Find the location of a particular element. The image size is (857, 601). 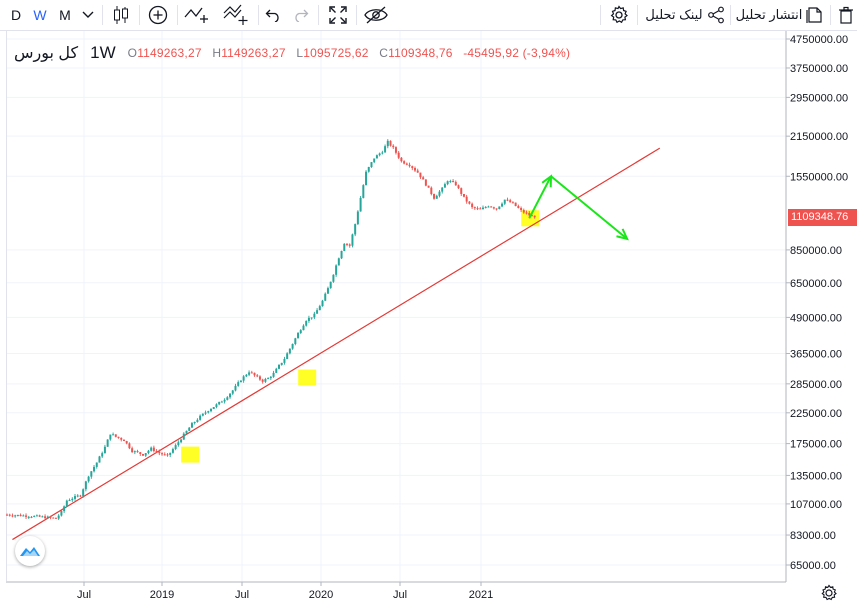

redo-icon is located at coordinates (301, 15).